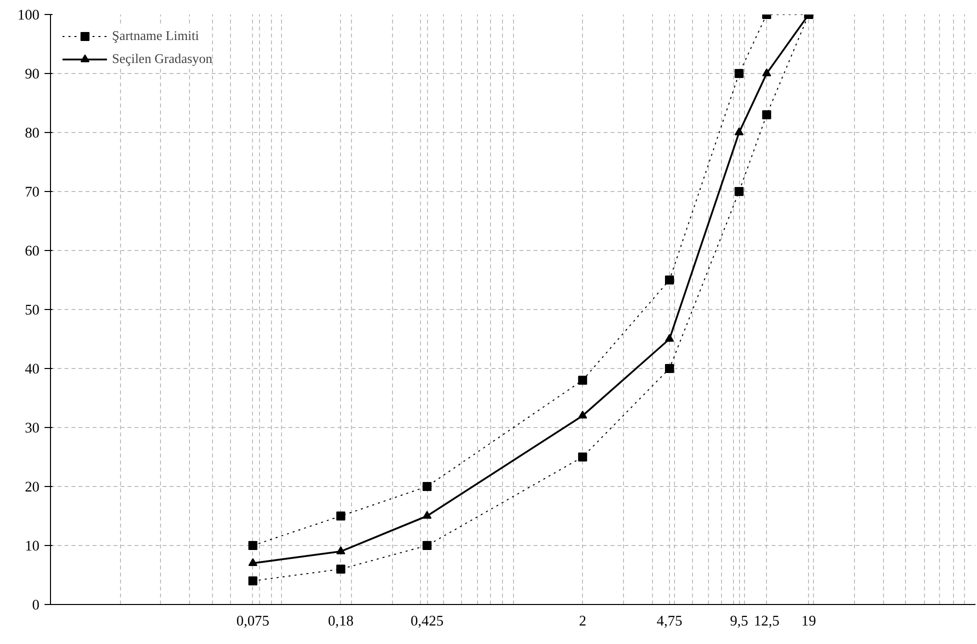 This screenshot has width=977, height=644. What do you see at coordinates (427, 622) in the screenshot?
I see `x-tick-label: 0,425` at bounding box center [427, 622].